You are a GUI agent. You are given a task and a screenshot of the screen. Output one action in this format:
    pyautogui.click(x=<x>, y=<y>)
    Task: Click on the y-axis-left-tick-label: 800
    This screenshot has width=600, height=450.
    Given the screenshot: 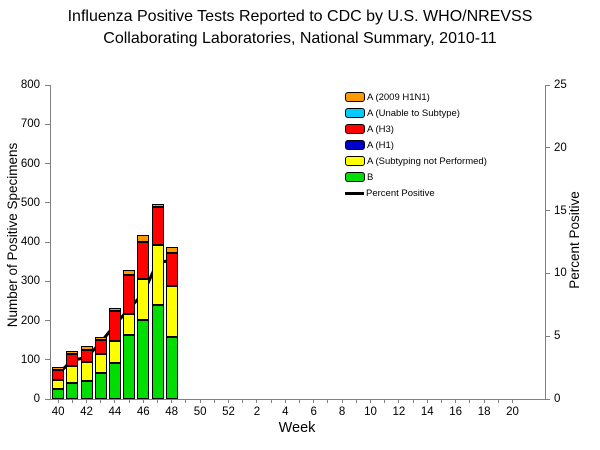 What is the action you would take?
    pyautogui.click(x=30, y=85)
    